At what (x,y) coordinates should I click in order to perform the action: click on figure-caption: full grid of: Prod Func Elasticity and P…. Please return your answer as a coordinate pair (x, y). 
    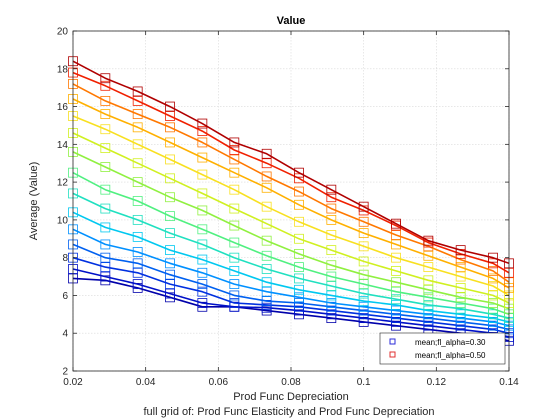
    Looking at the image, I should click on (288, 412).